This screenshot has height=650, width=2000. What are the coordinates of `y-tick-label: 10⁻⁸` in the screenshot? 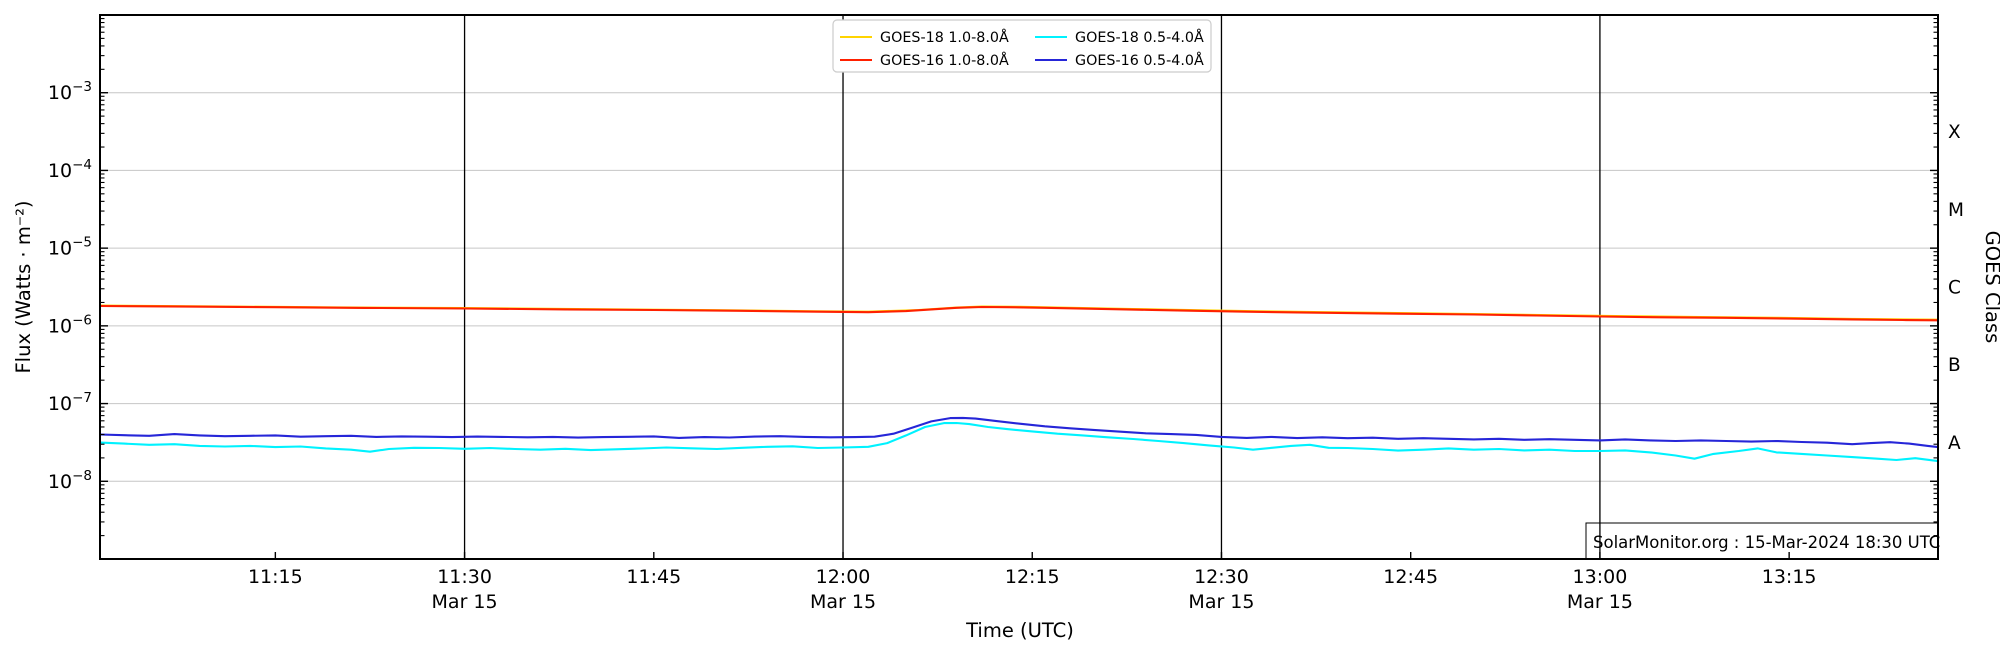 It's located at (70, 480).